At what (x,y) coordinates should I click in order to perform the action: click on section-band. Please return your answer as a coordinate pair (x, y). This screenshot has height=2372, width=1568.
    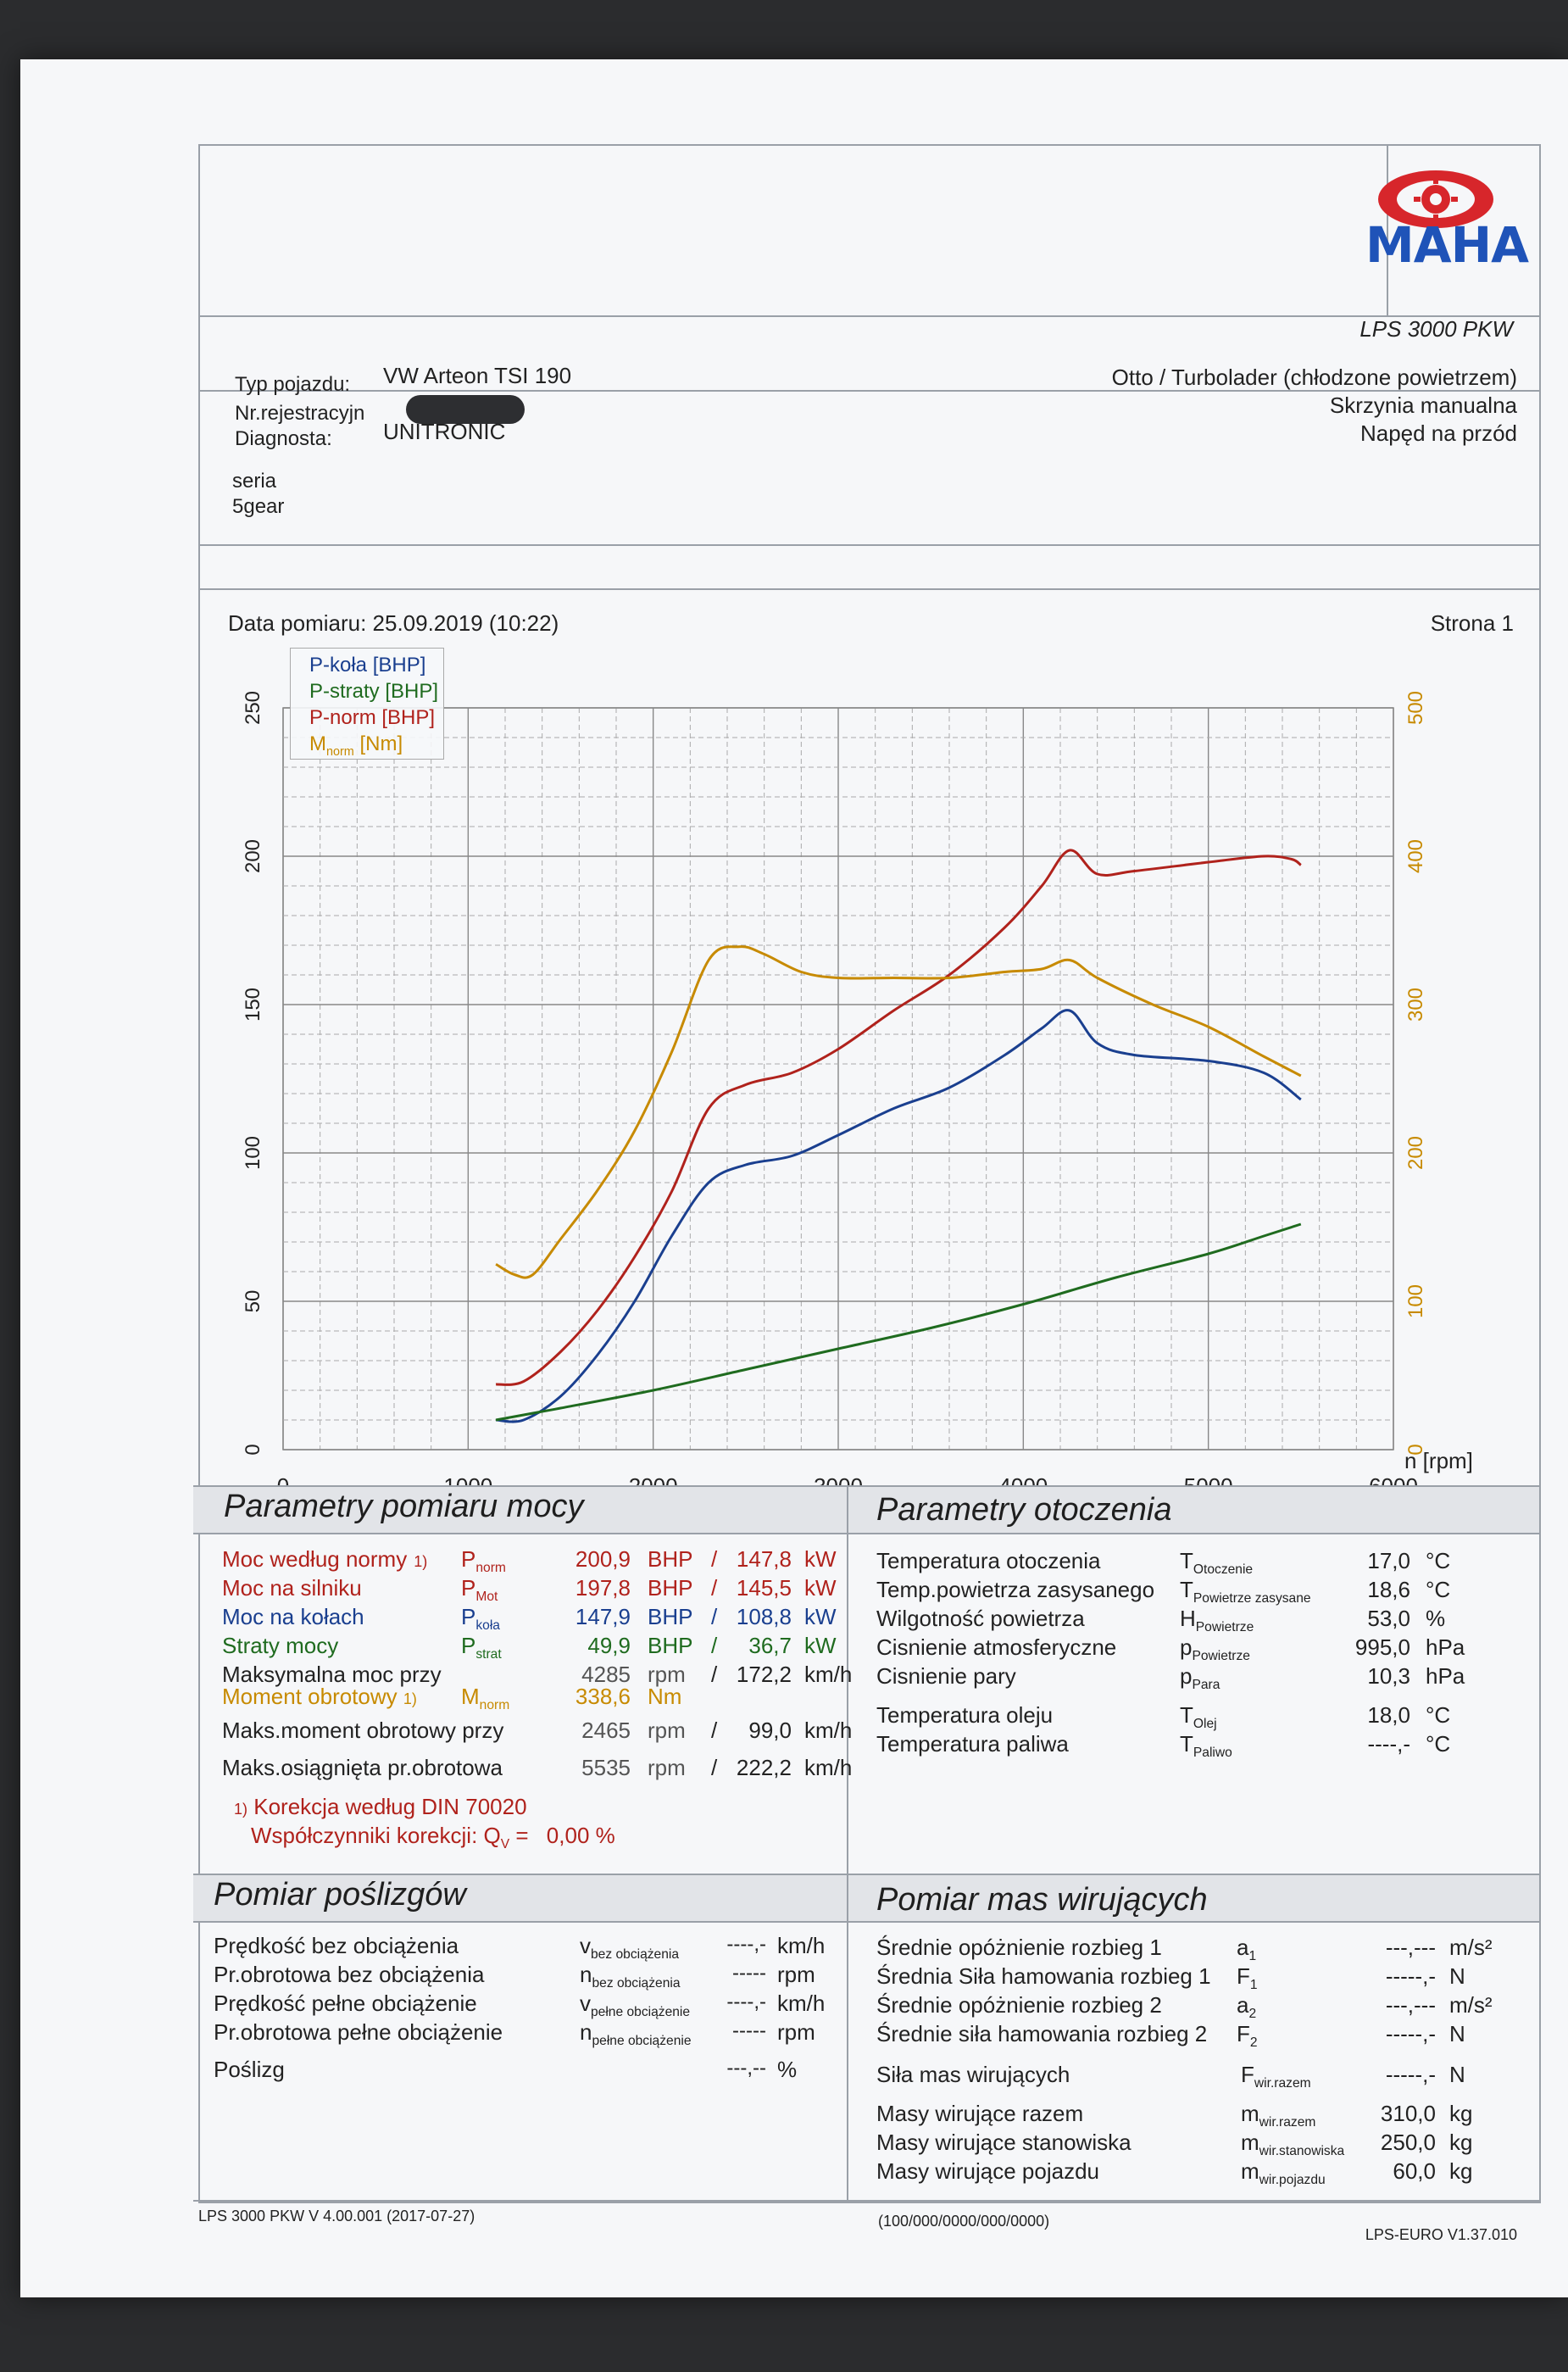
    Looking at the image, I should click on (866, 1509).